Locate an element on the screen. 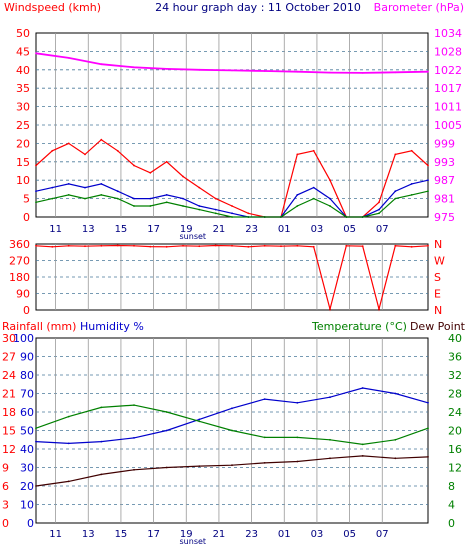 The width and height of the screenshot is (468, 559). temp-tick-label: 36 is located at coordinates (455, 357).